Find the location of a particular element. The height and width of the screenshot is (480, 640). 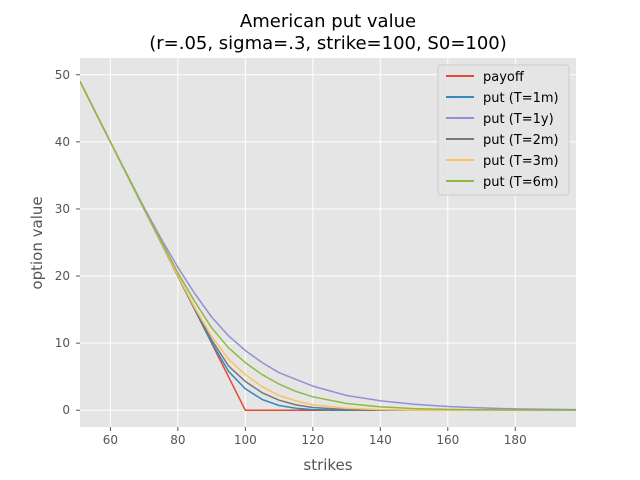

legend-entry-label: payoff is located at coordinates (504, 77).